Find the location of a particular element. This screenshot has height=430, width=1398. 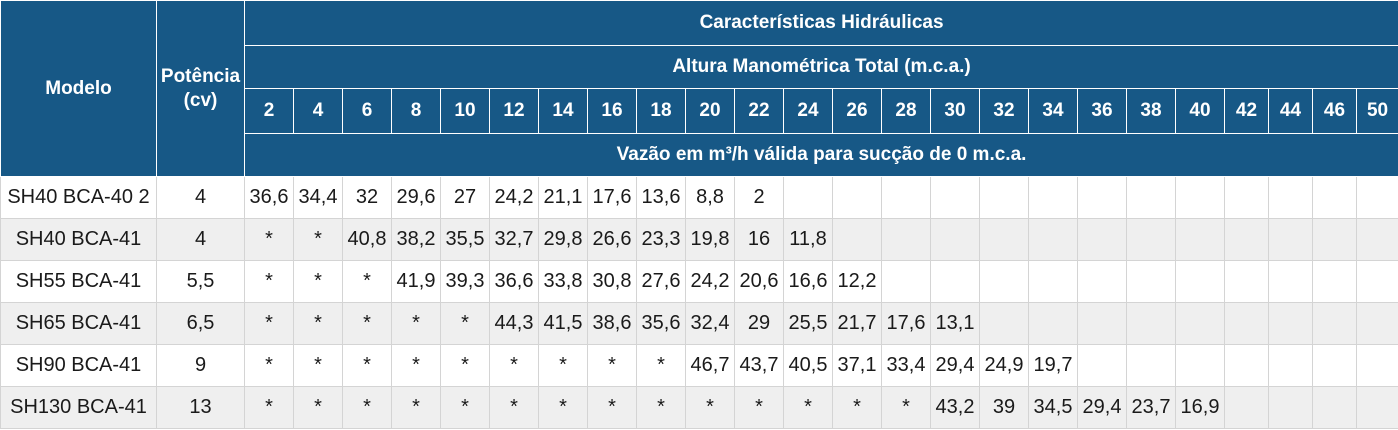

flow-cell: 36,6 is located at coordinates (269, 197).